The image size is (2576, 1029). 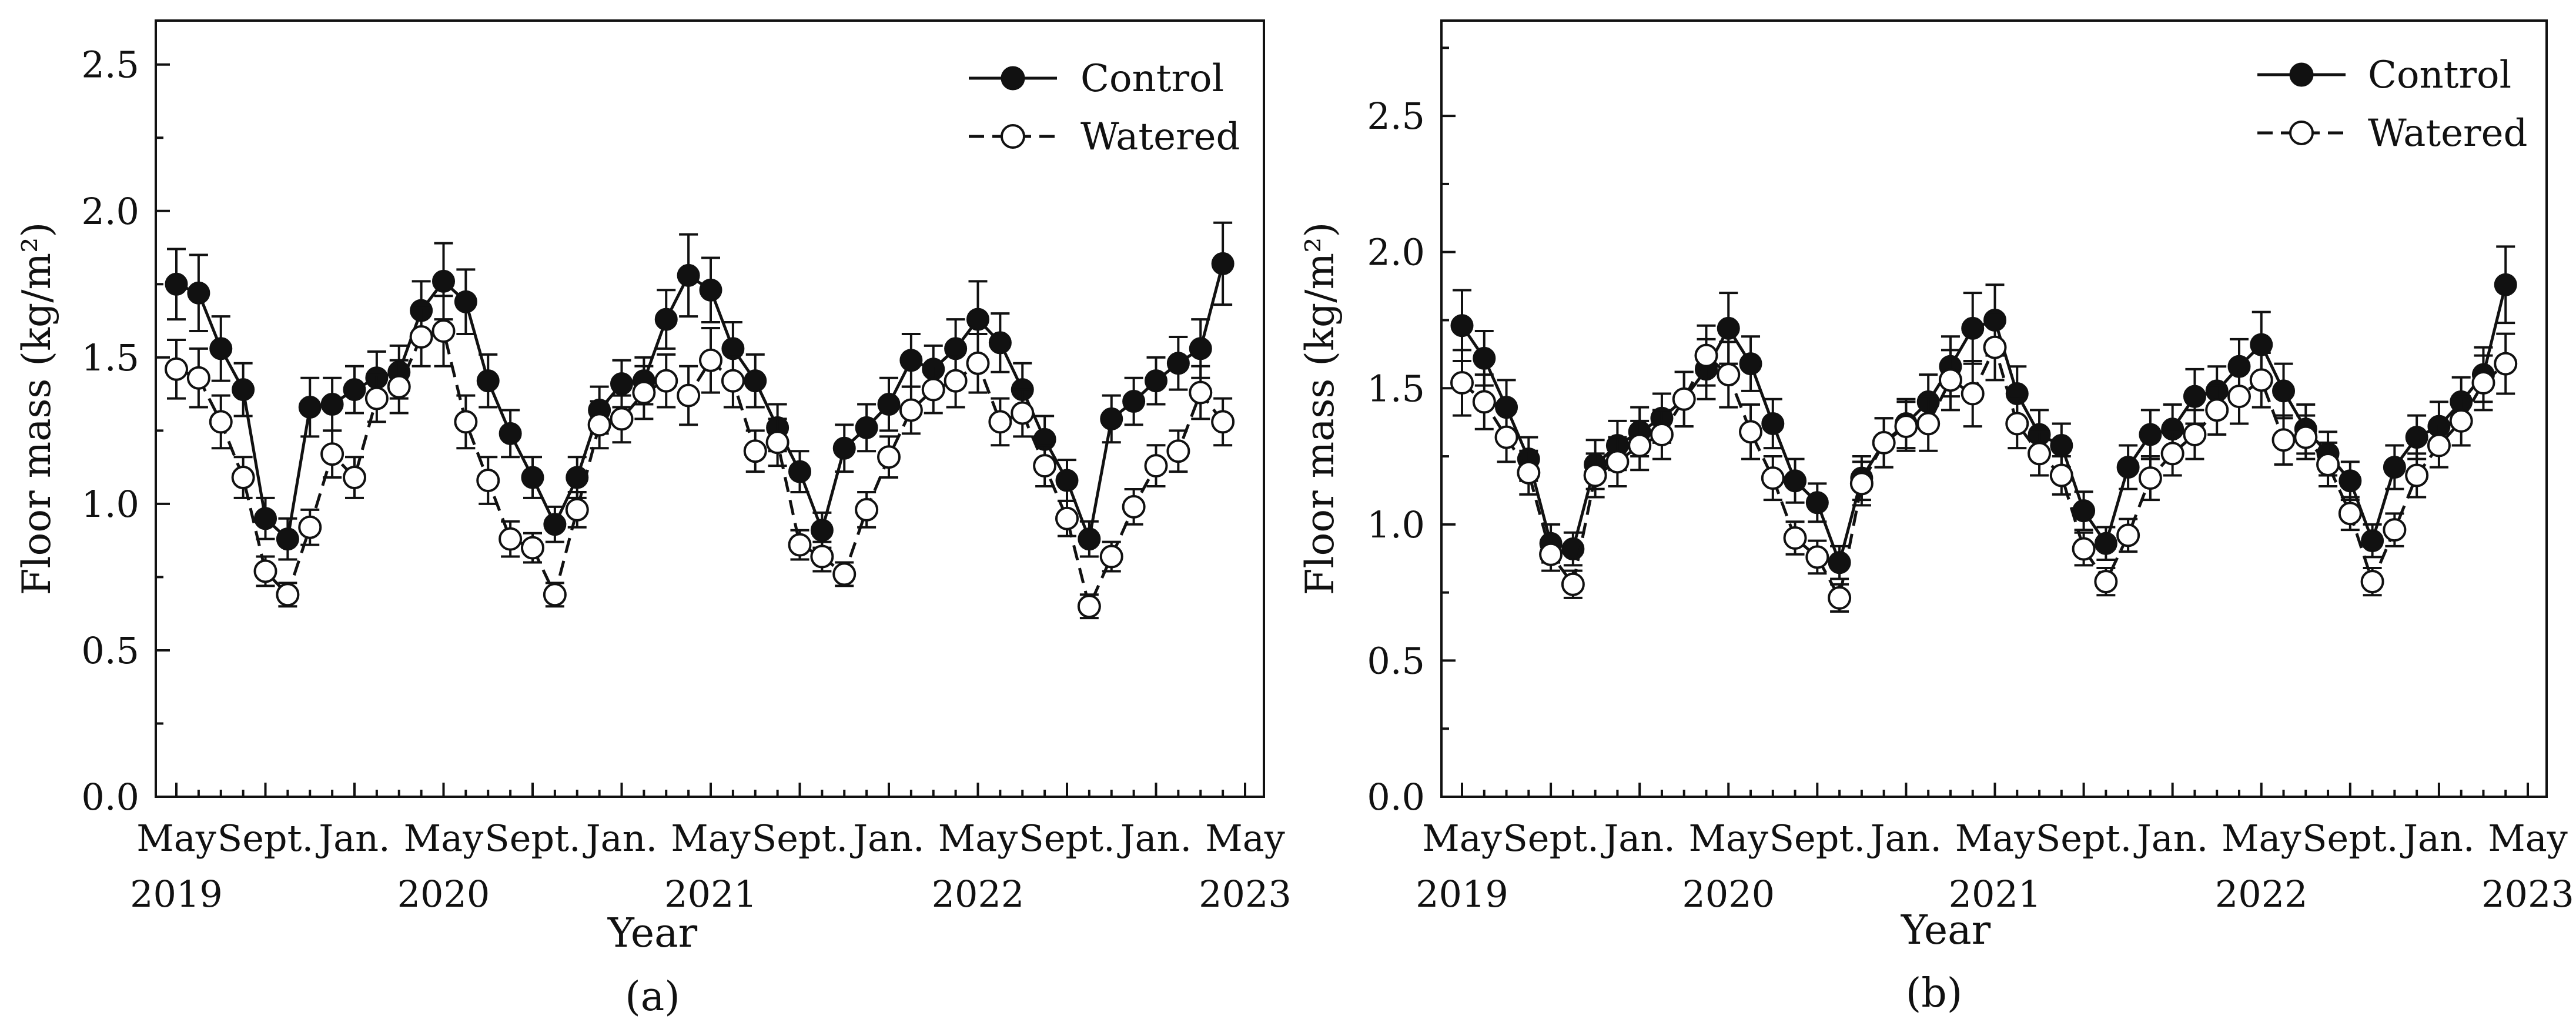 What do you see at coordinates (1396, 388) in the screenshot?
I see `y-tick-label: 1.5` at bounding box center [1396, 388].